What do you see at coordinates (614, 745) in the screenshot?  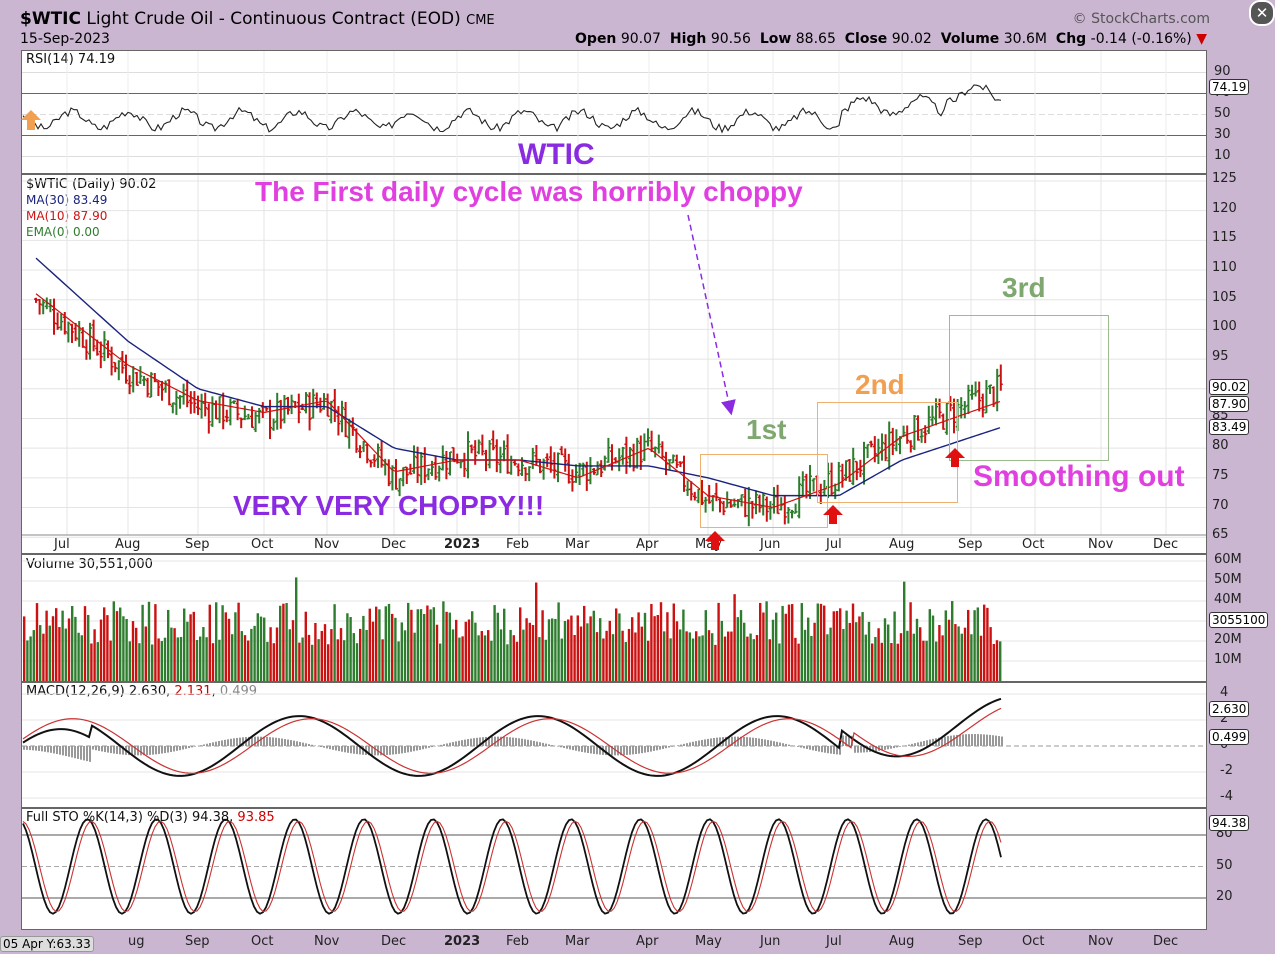 I see `macd-panel: MACD(12,26,9) 2.630, 2.131, 0.499` at bounding box center [614, 745].